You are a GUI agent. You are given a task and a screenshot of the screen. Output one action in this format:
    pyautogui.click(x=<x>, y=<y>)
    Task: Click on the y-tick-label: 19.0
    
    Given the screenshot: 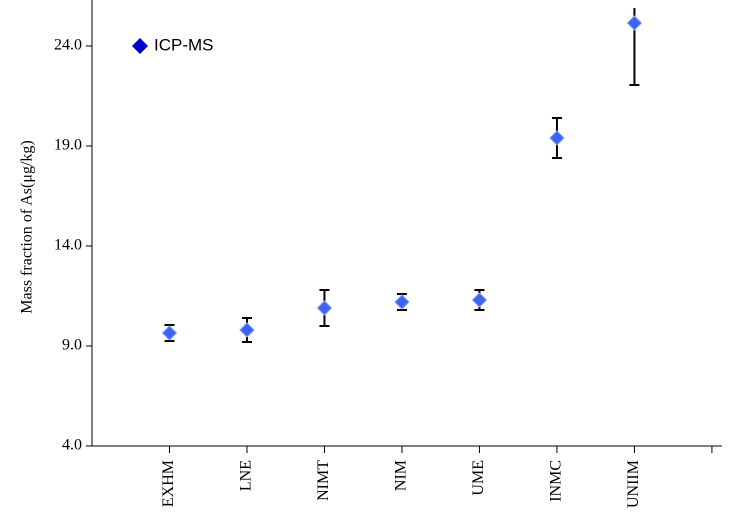 What is the action you would take?
    pyautogui.click(x=68, y=145)
    